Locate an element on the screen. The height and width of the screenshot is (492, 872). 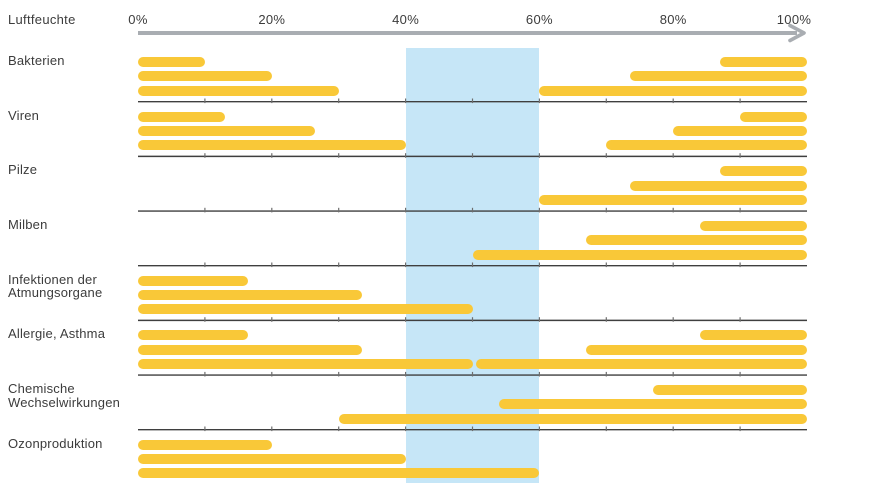
category-label: Bakterien is located at coordinates (36, 60).